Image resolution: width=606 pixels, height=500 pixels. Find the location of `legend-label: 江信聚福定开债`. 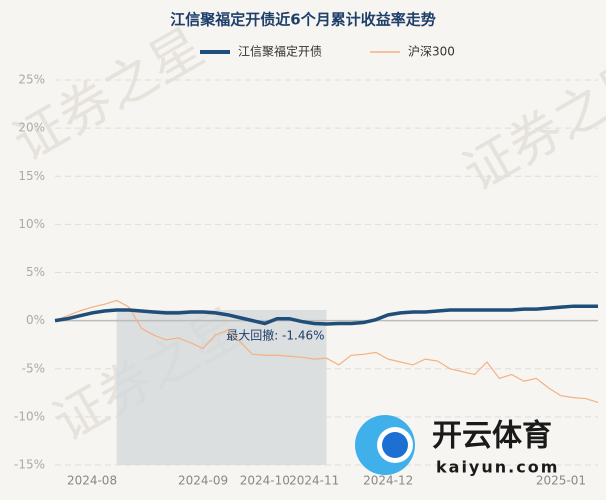

legend-label: 江信聚福定开债 is located at coordinates (280, 51).